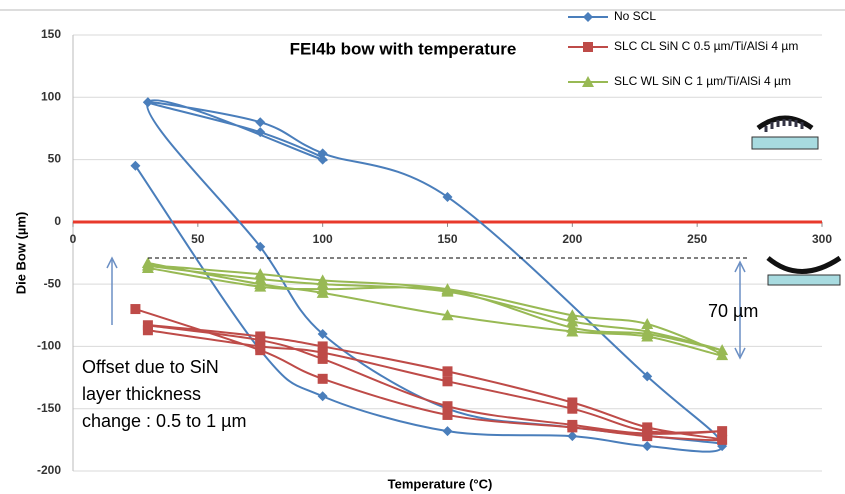  What do you see at coordinates (57, 221) in the screenshot?
I see `y-tick-label: 0` at bounding box center [57, 221].